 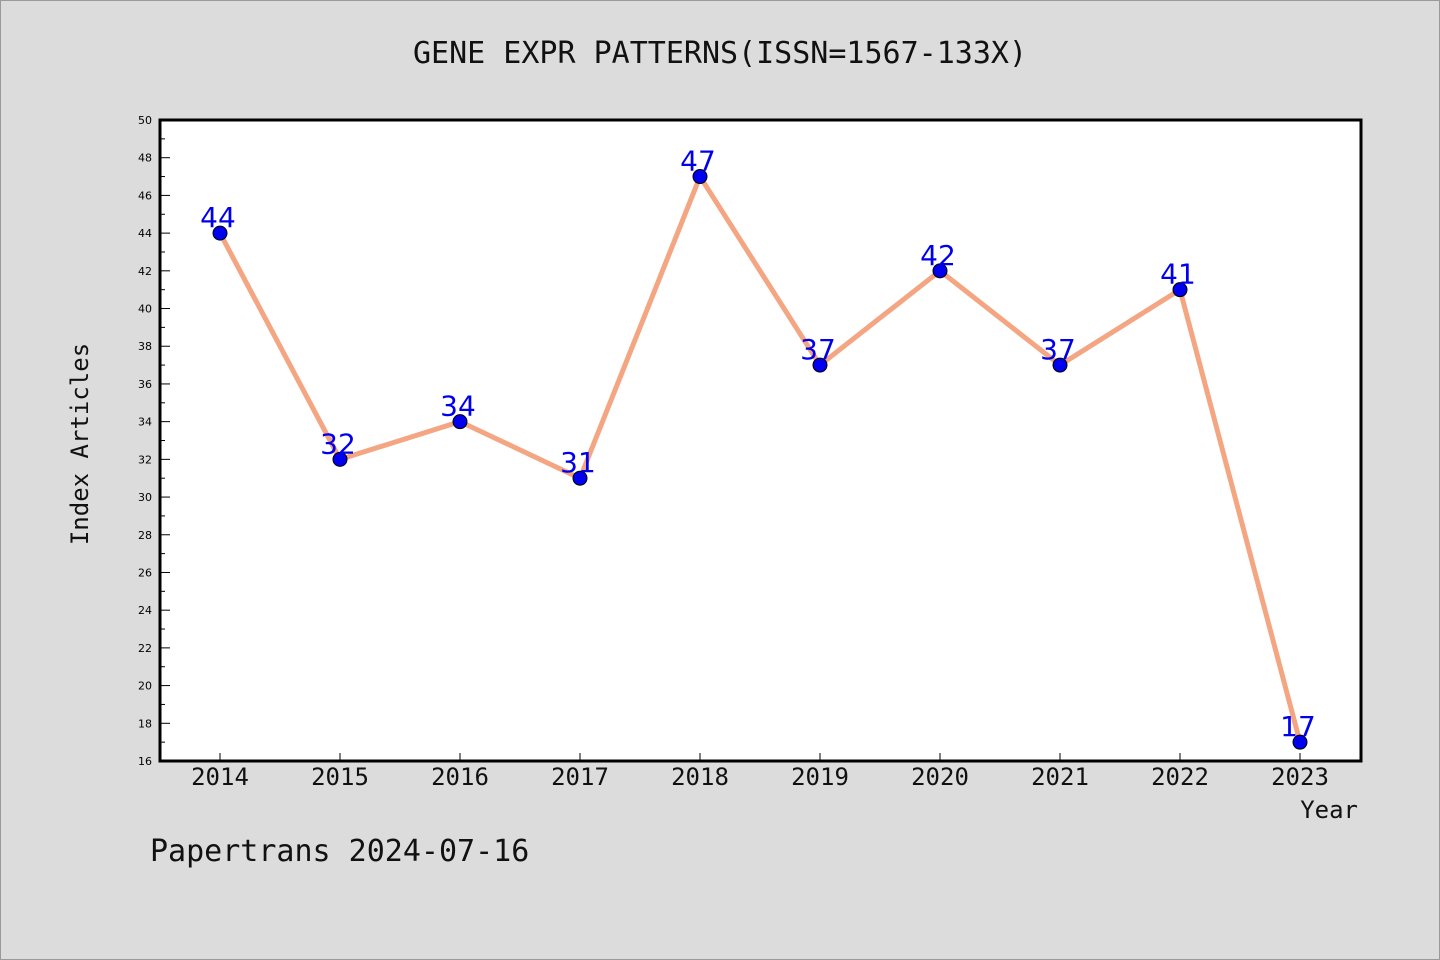 What do you see at coordinates (1298, 726) in the screenshot?
I see `data-label: 17` at bounding box center [1298, 726].